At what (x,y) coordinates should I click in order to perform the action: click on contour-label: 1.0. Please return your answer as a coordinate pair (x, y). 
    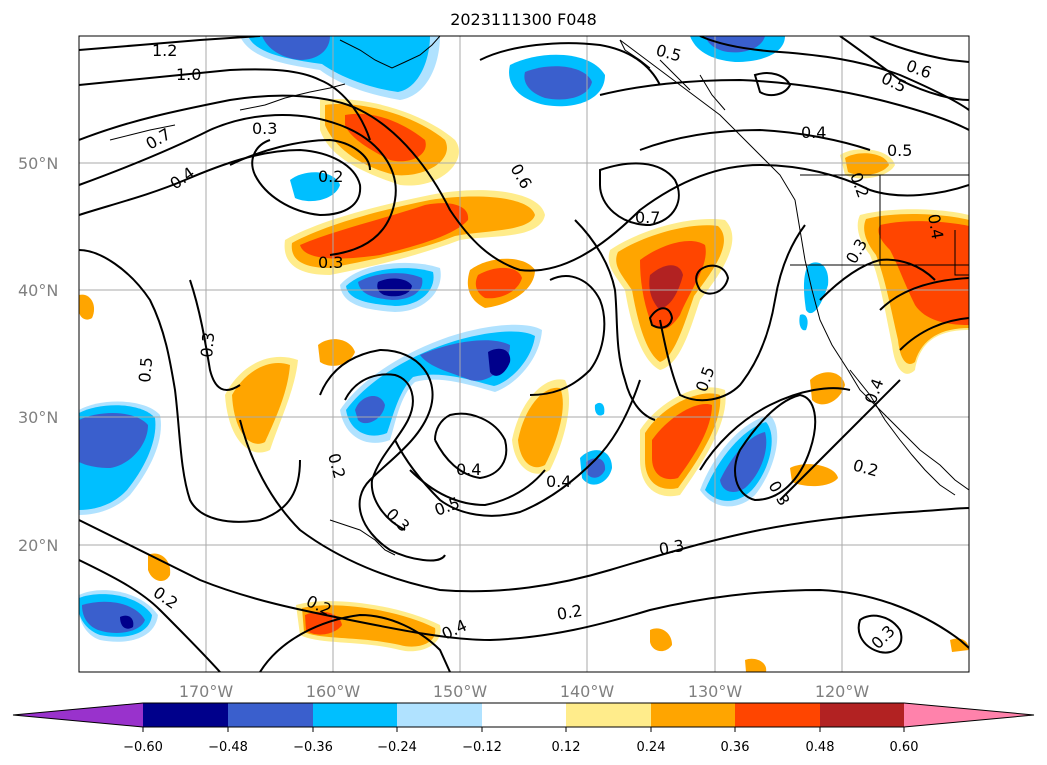
    Looking at the image, I should click on (188, 74).